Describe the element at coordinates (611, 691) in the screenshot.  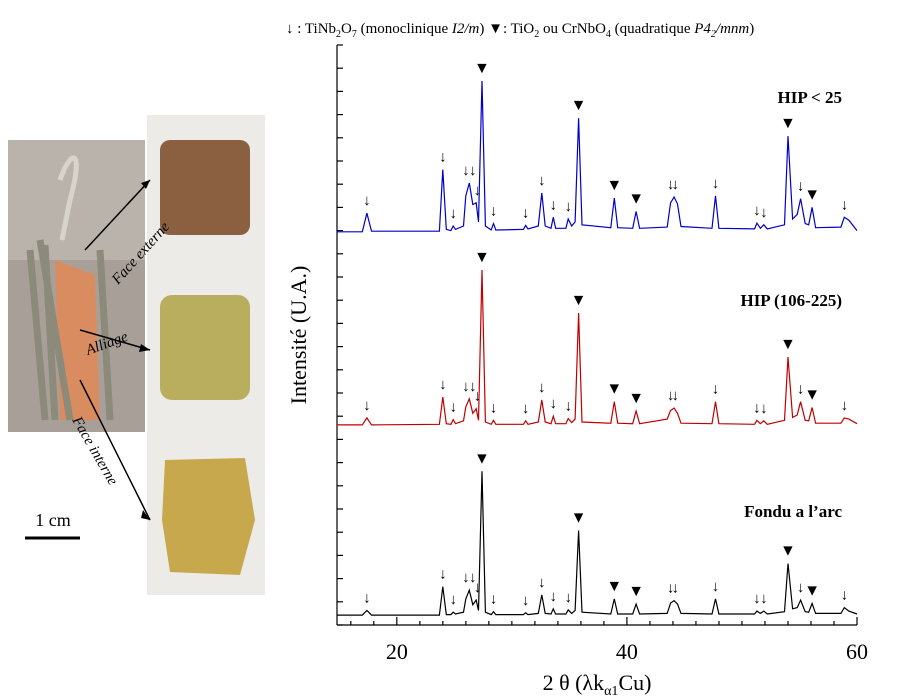
I see `x-label-part: α1` at that location.